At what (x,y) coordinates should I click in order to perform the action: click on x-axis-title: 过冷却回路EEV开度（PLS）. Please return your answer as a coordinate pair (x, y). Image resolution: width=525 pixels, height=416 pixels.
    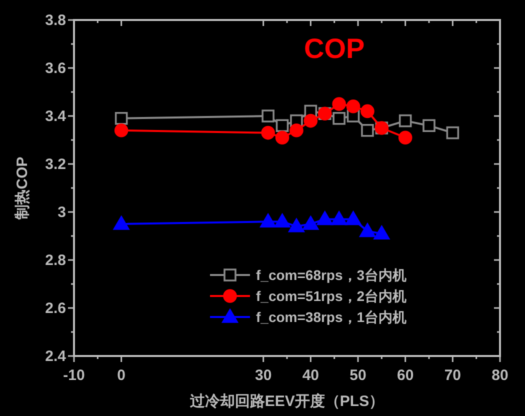
    Looking at the image, I should click on (286, 401).